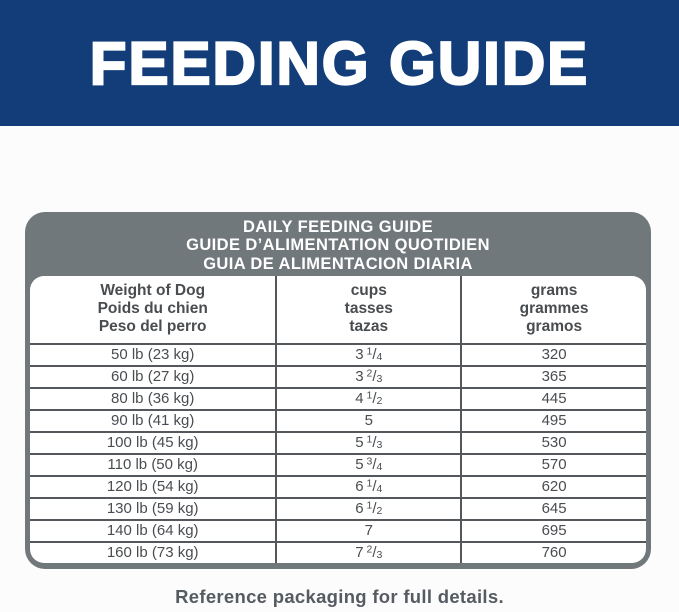  Describe the element at coordinates (368, 377) in the screenshot. I see `cups-cell: 3 2/3` at that location.